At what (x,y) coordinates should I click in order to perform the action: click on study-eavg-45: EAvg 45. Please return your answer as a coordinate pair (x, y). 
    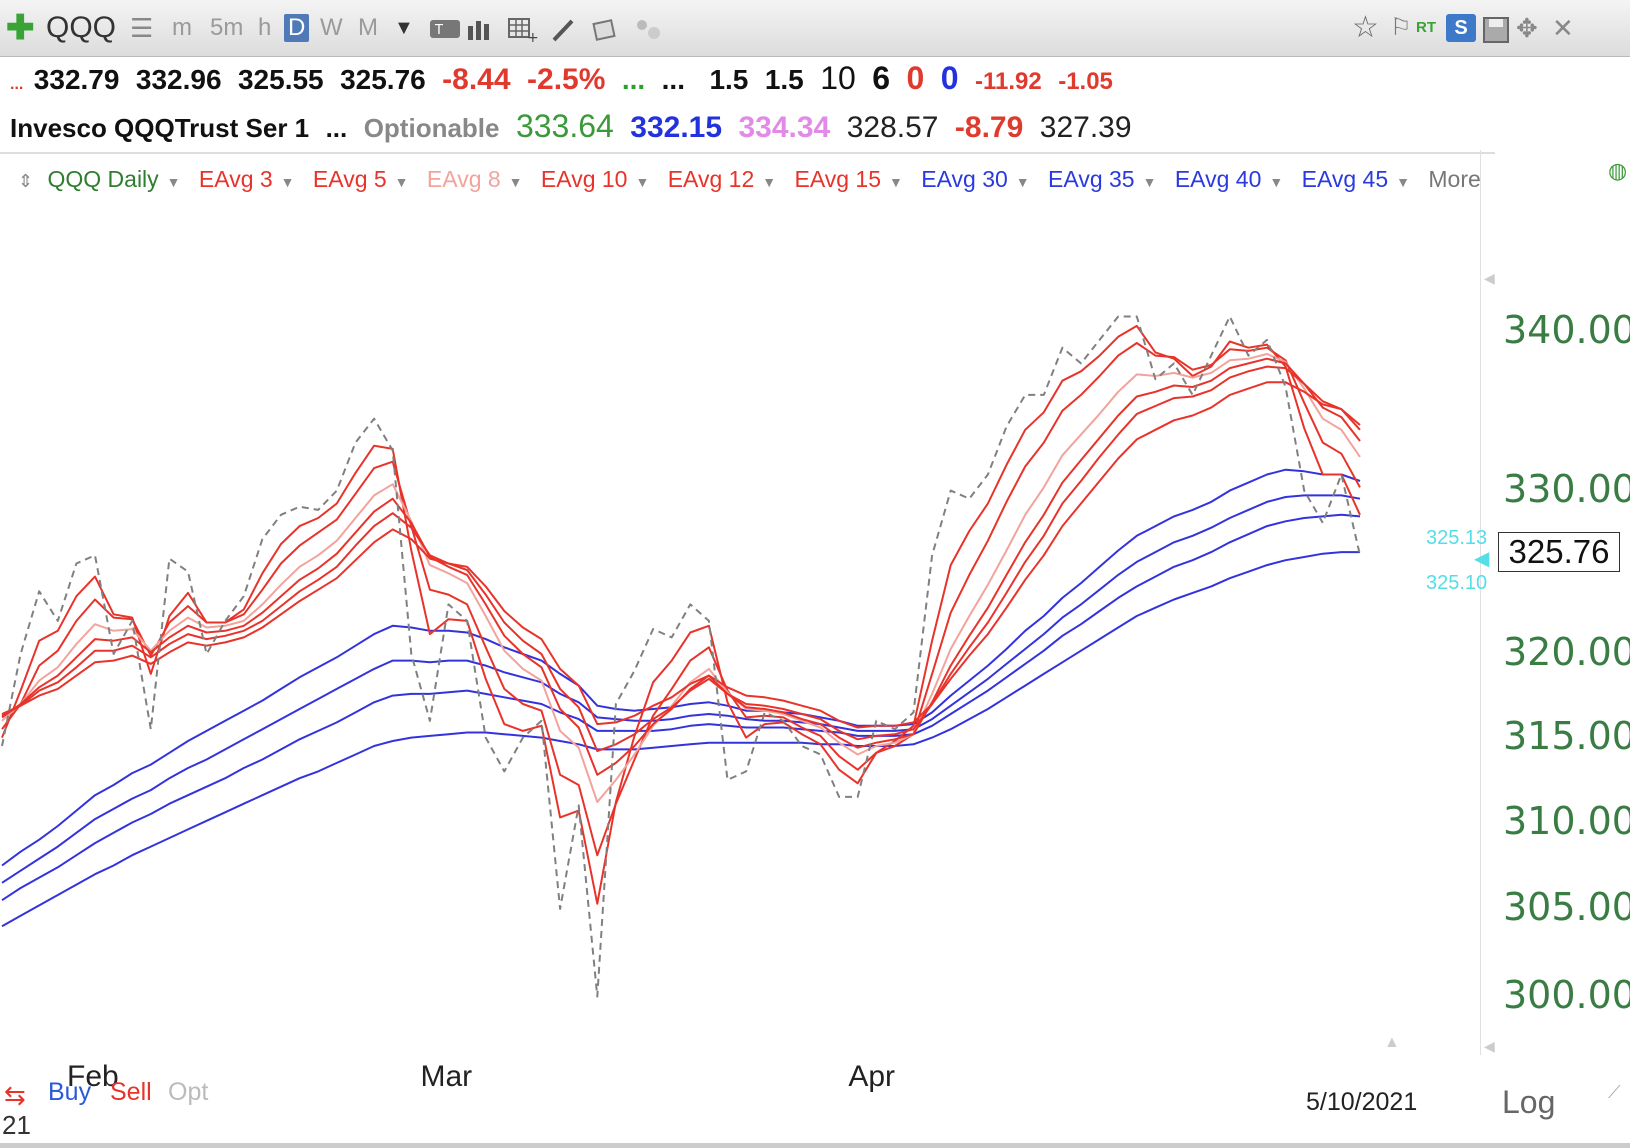
    Looking at the image, I should click on (1345, 179).